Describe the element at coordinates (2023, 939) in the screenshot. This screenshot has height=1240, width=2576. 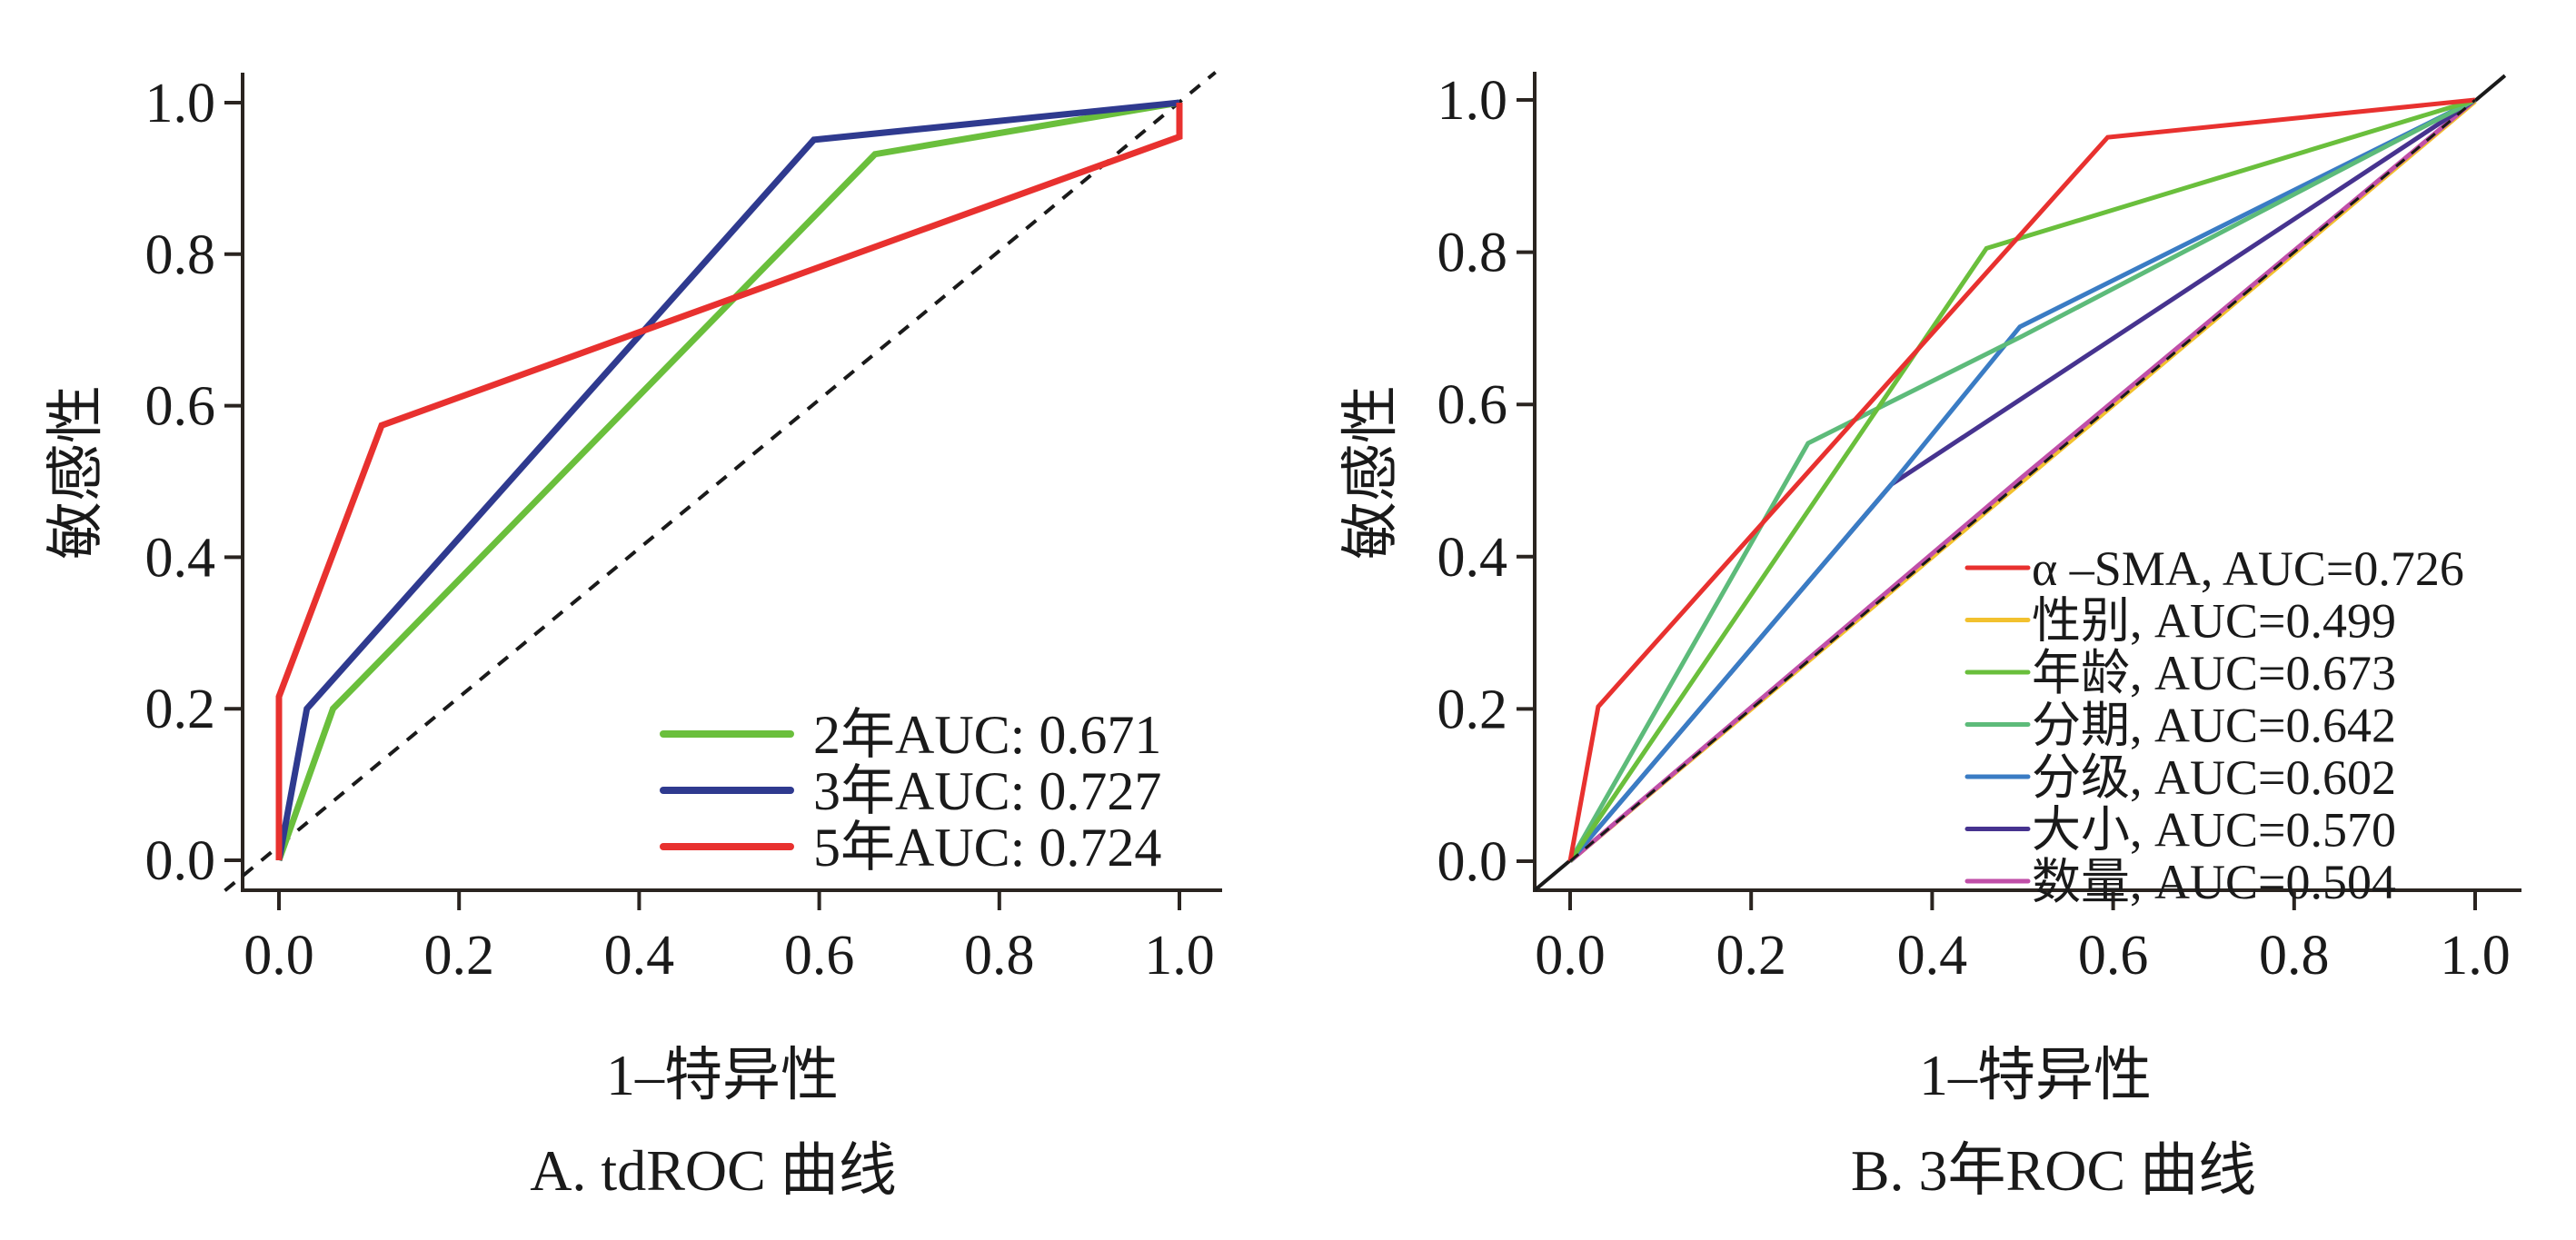
I see `panel-b-x-ticks: 0.0 0.2 0.4 0.6 0.8 1.0` at that location.